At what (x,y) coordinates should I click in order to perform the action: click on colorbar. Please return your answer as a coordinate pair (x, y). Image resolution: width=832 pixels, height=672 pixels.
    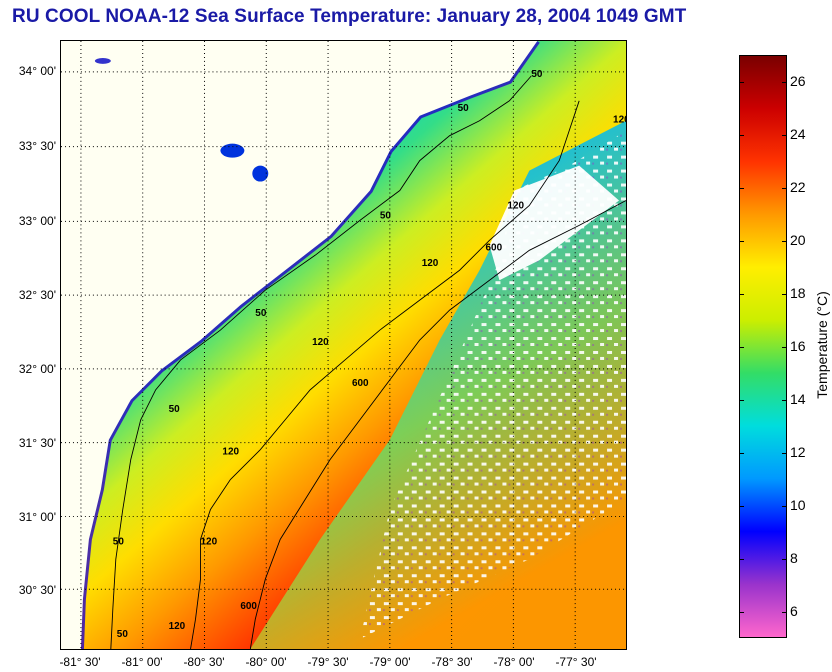
    Looking at the image, I should click on (763, 346).